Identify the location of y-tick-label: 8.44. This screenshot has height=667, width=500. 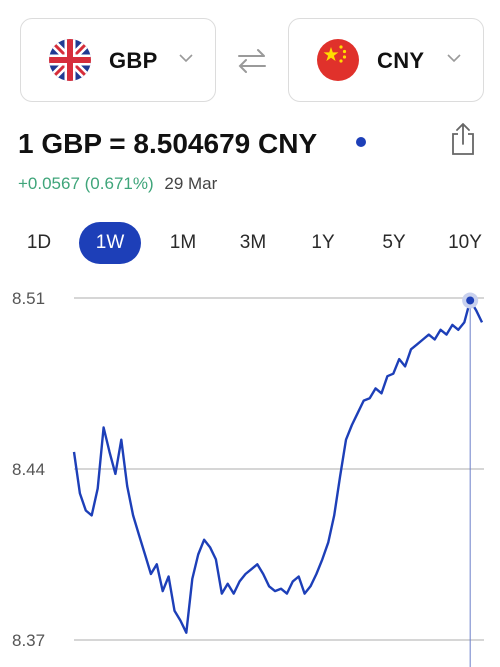
(28, 469).